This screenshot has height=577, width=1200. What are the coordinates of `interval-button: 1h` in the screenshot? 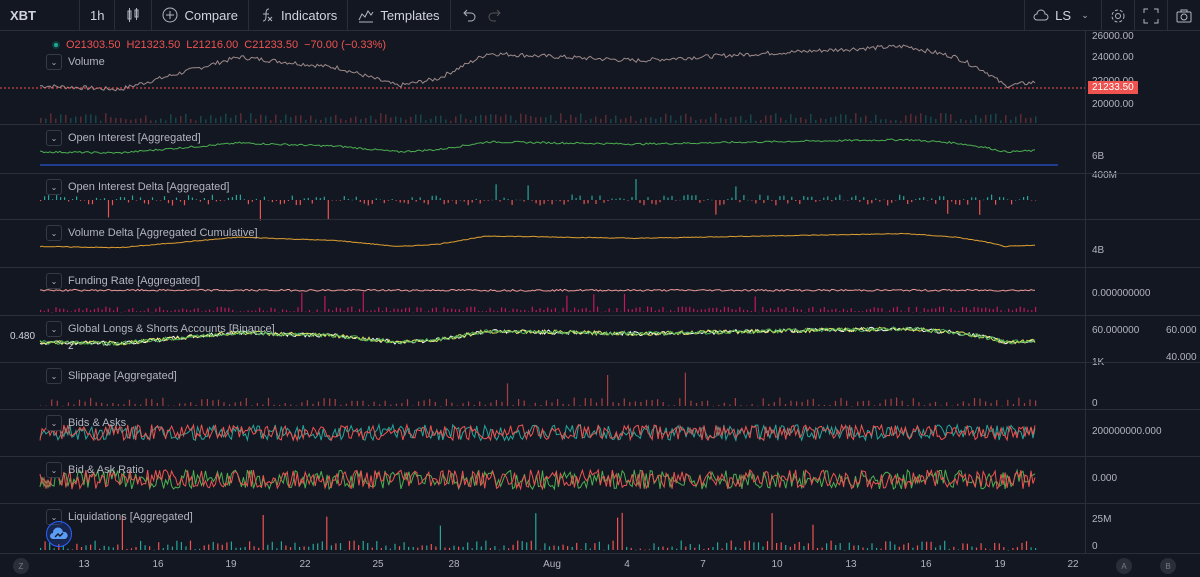 It's located at (98, 15).